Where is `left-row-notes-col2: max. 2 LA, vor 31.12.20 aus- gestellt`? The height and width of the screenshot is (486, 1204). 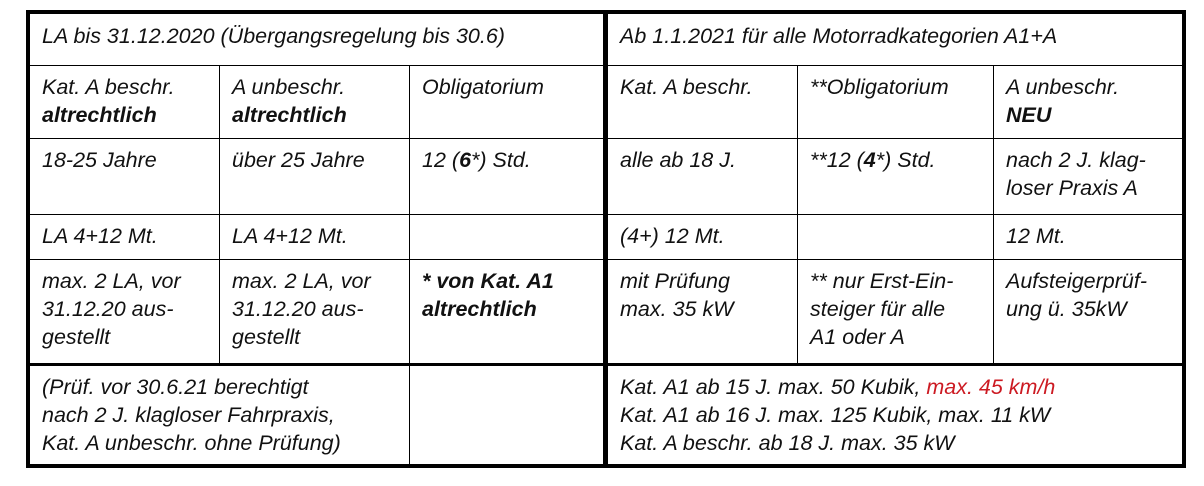
left-row-notes-col2: max. 2 LA, vor 31.12.20 aus- gestellt is located at coordinates (315, 311).